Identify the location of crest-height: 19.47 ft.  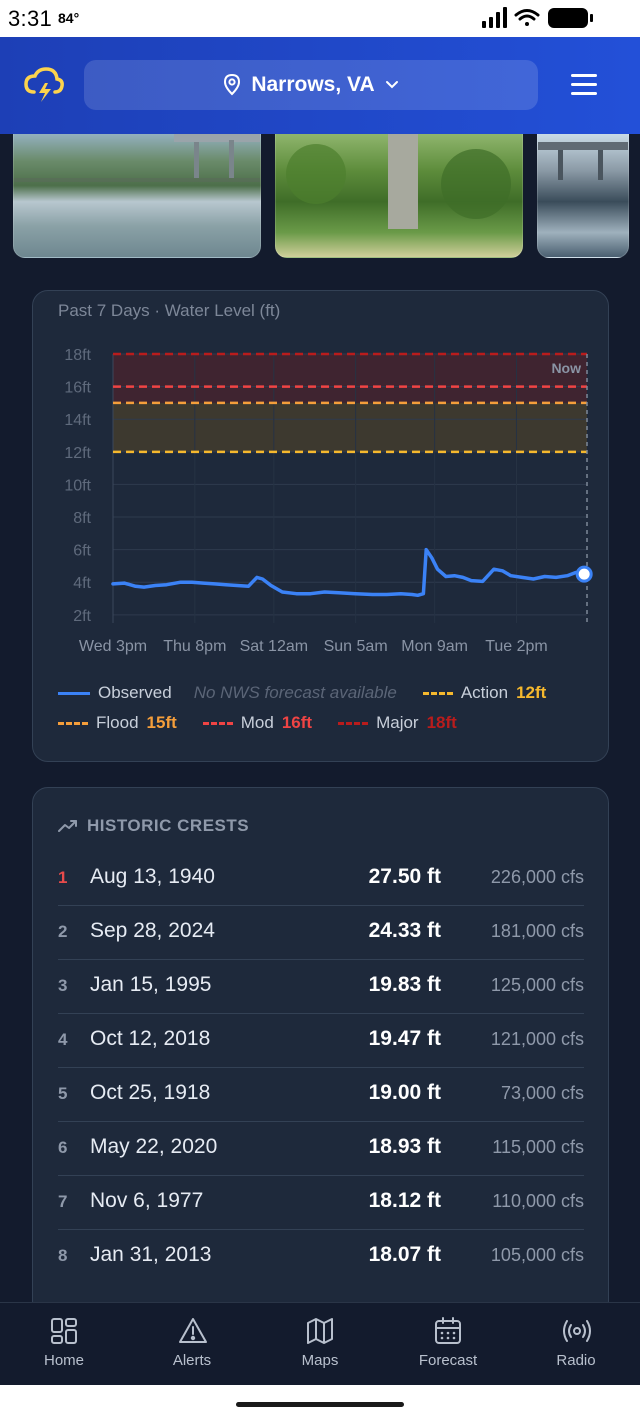
(404, 1038).